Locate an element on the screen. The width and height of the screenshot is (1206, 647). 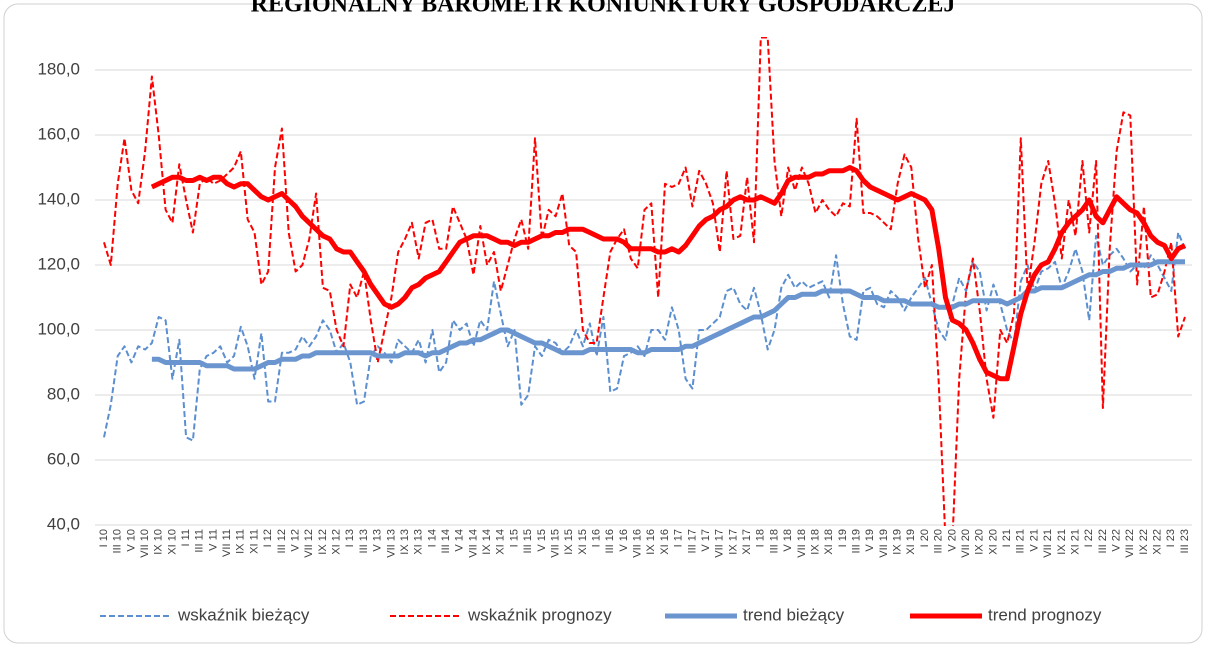
x-tick-label: I 17 is located at coordinates (679, 538).